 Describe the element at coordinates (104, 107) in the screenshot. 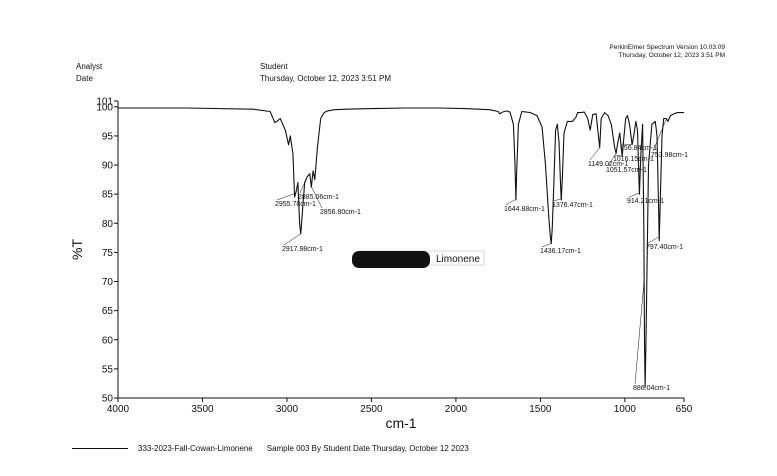

I see `y-tick-label: 100` at that location.